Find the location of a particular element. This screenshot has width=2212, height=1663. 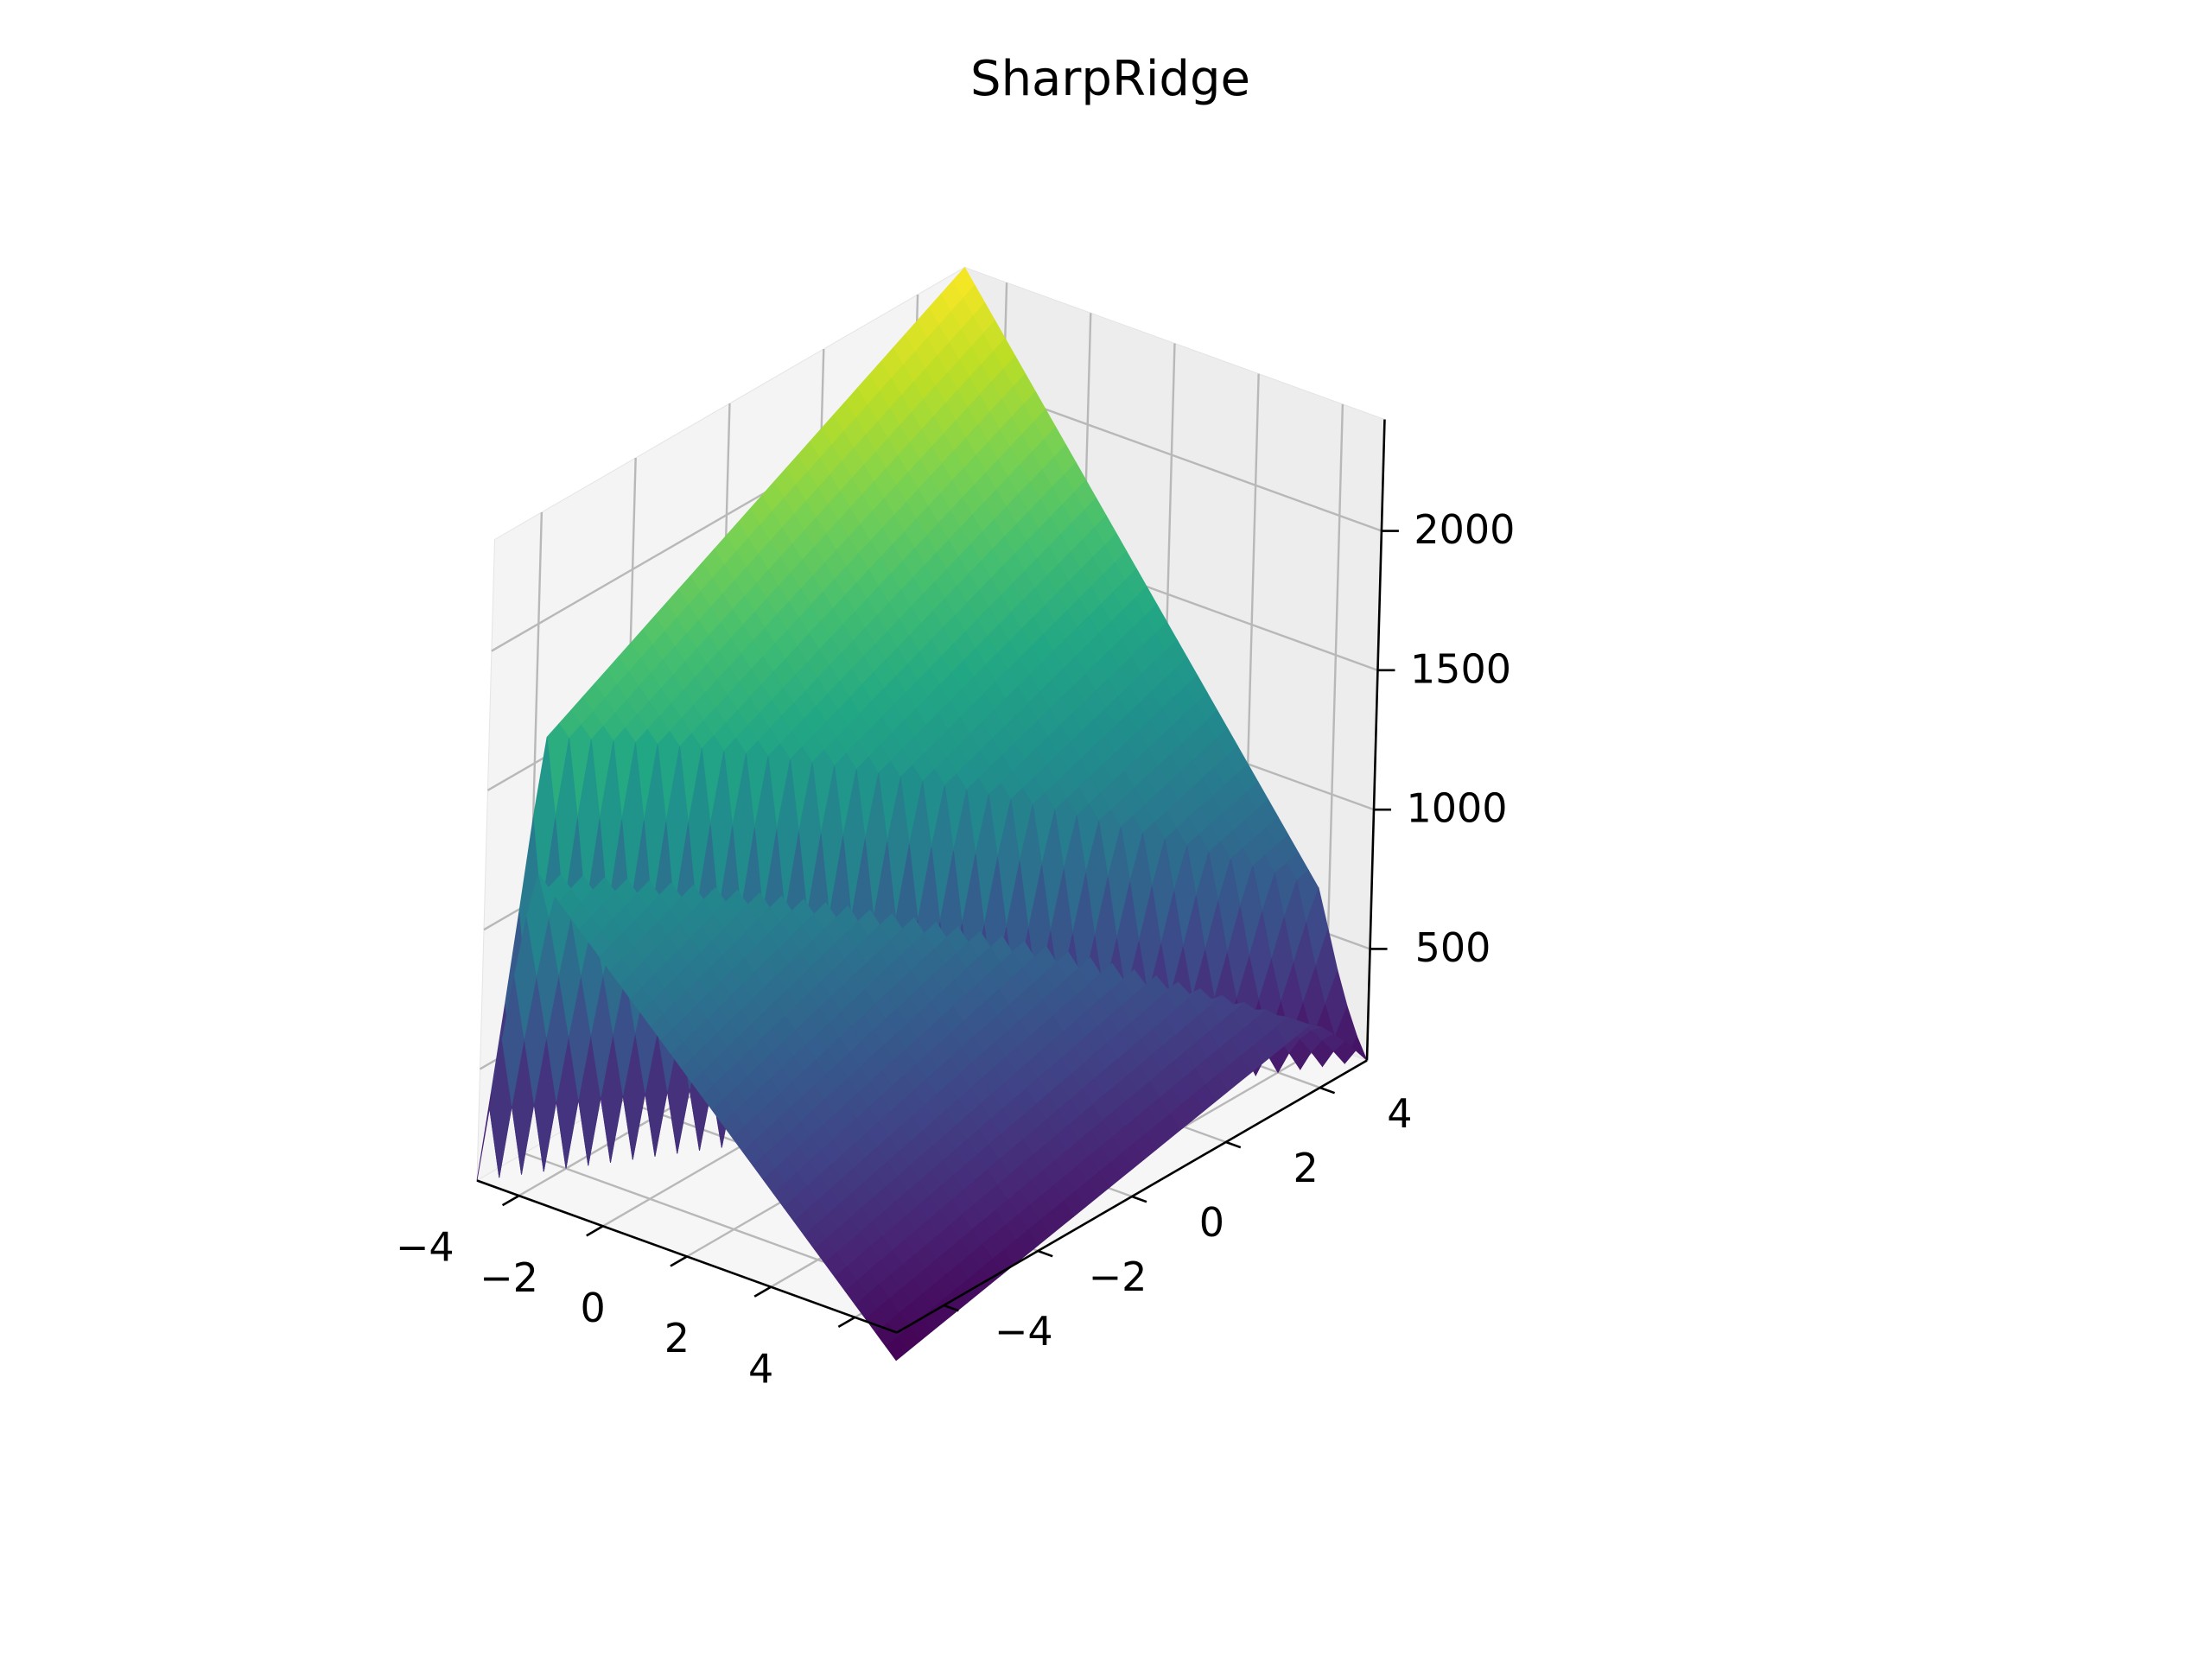

x-tick-label: −4 is located at coordinates (425, 1248).